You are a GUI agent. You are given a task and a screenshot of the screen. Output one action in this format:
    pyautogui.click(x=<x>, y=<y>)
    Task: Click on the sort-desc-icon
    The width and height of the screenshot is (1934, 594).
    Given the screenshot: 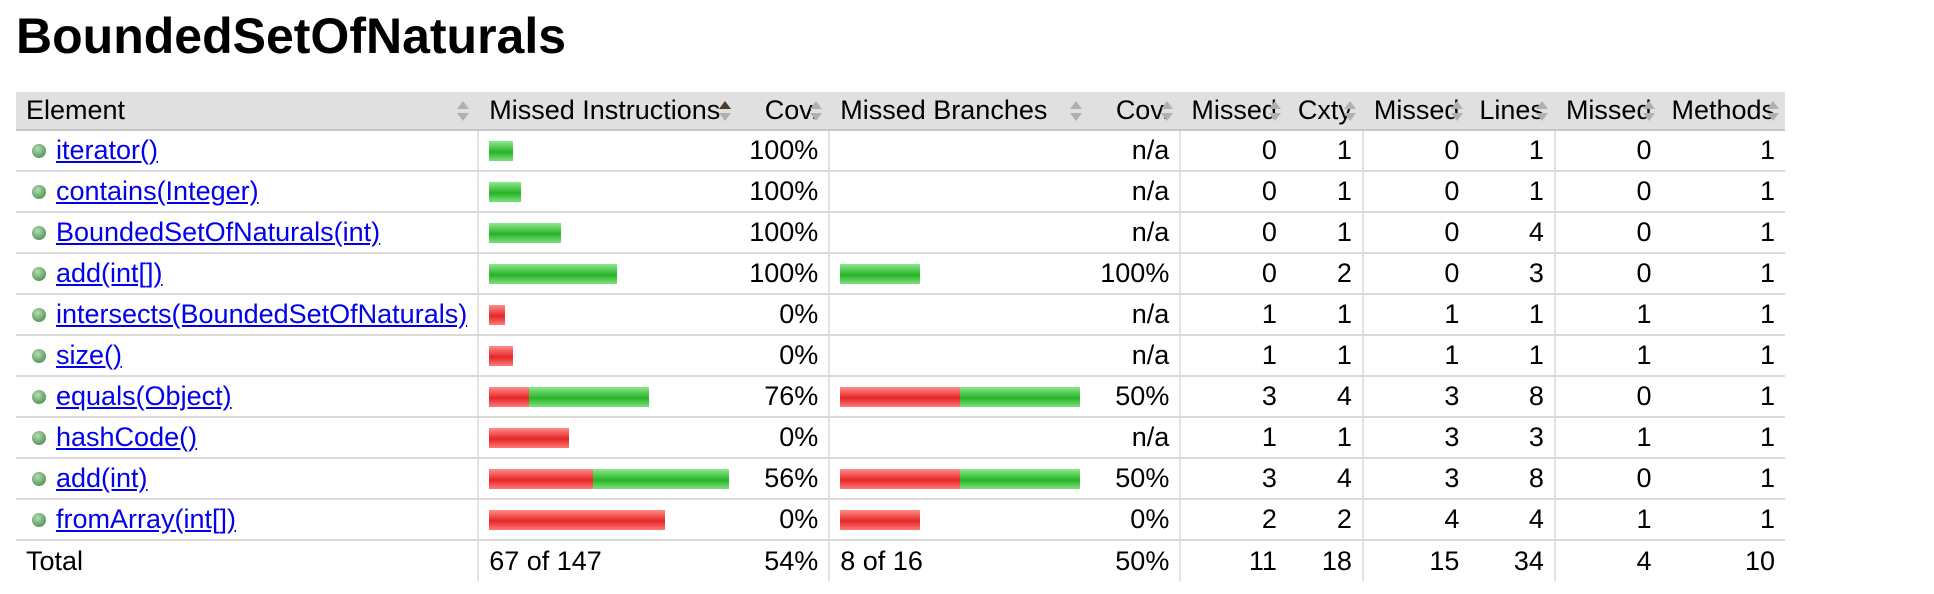 What is the action you would take?
    pyautogui.click(x=725, y=110)
    